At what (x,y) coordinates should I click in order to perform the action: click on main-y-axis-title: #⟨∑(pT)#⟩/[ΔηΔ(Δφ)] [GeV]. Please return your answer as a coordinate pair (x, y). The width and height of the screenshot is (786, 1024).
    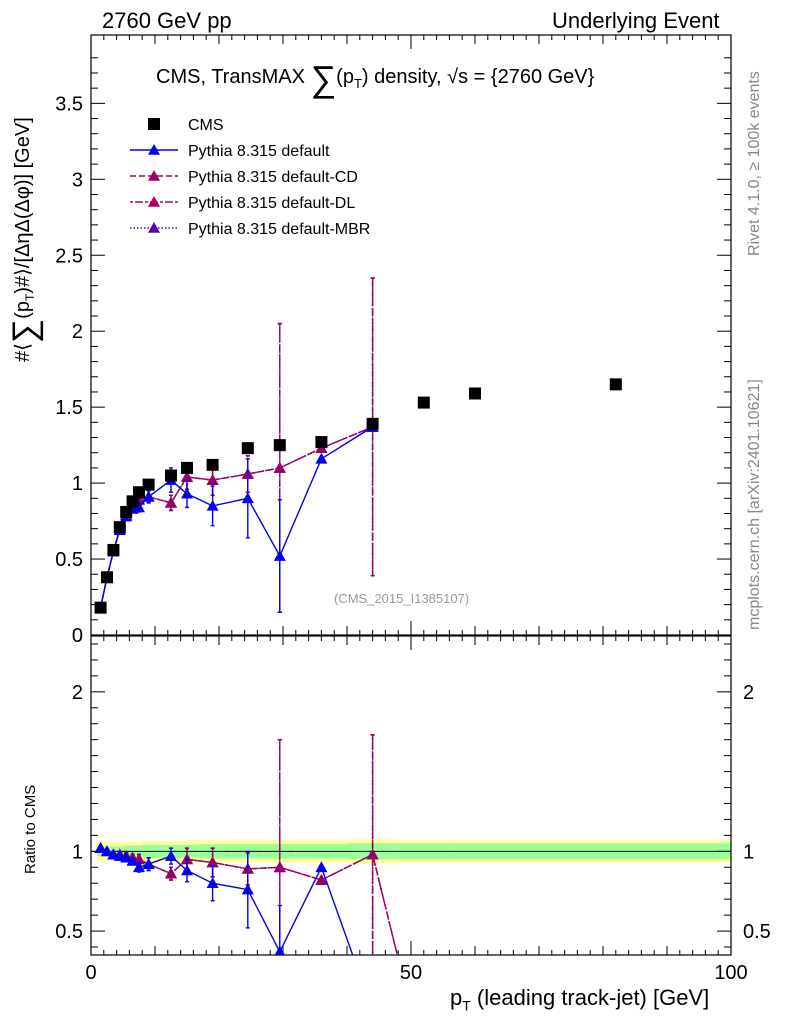
    Looking at the image, I should click on (25, 239).